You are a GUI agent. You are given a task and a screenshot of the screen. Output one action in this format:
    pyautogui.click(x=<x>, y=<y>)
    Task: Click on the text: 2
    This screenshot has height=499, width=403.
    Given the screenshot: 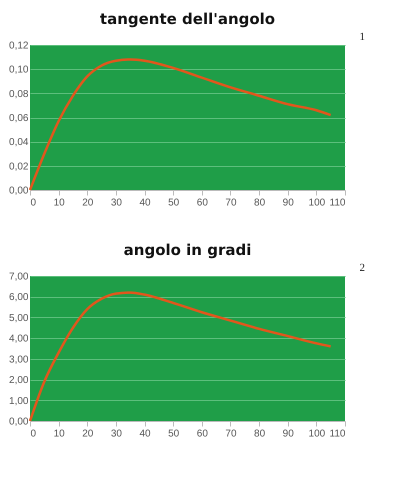 What is the action you would take?
    pyautogui.click(x=362, y=268)
    